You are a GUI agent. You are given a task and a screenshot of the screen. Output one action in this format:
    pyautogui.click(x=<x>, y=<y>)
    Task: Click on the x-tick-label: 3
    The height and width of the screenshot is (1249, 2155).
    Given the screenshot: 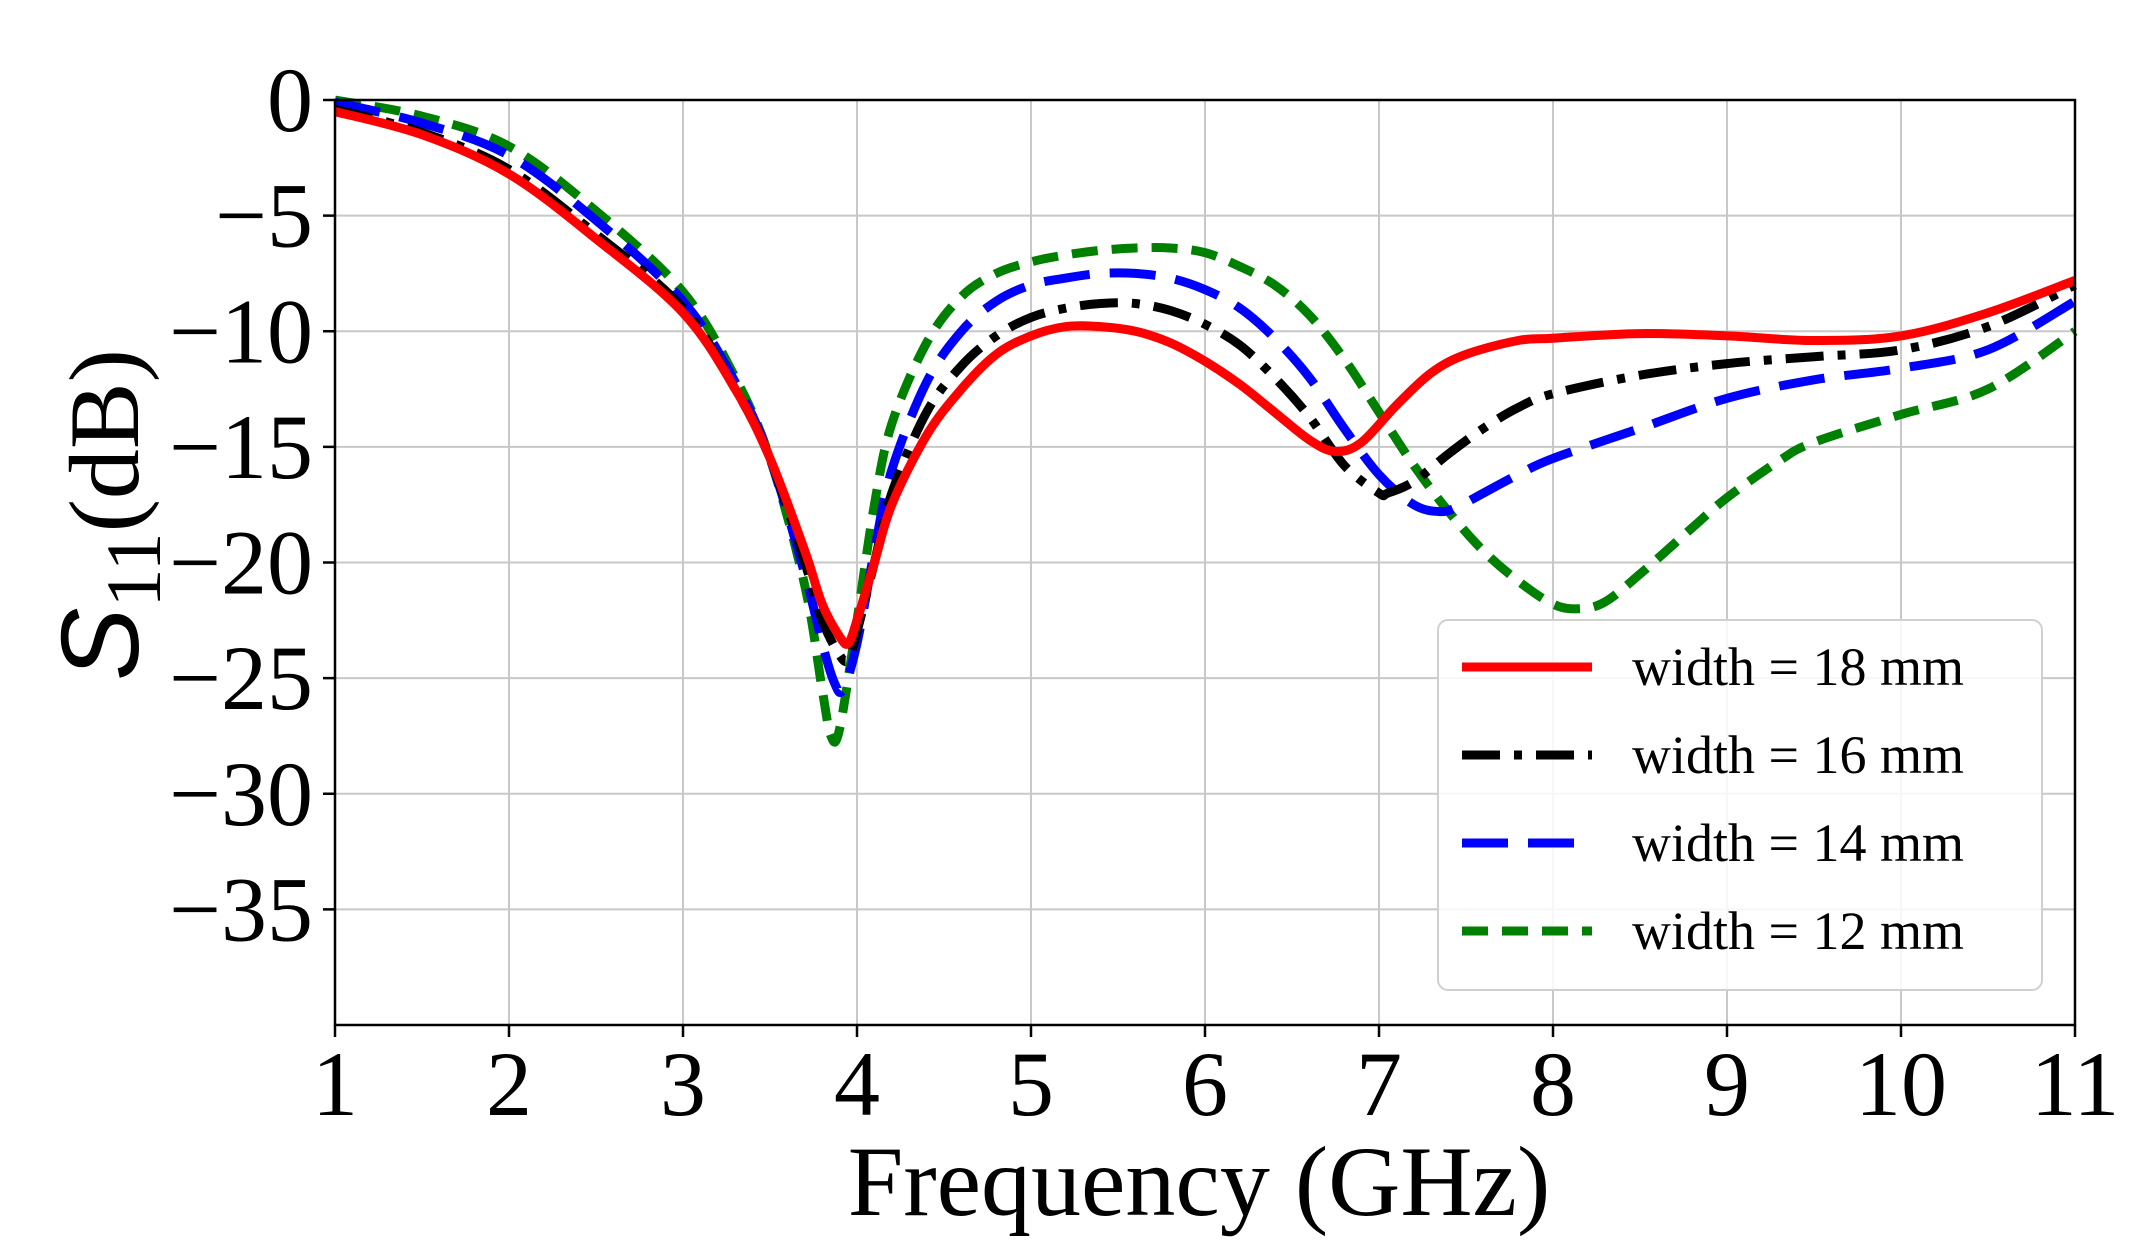 What is the action you would take?
    pyautogui.click(x=683, y=1084)
    